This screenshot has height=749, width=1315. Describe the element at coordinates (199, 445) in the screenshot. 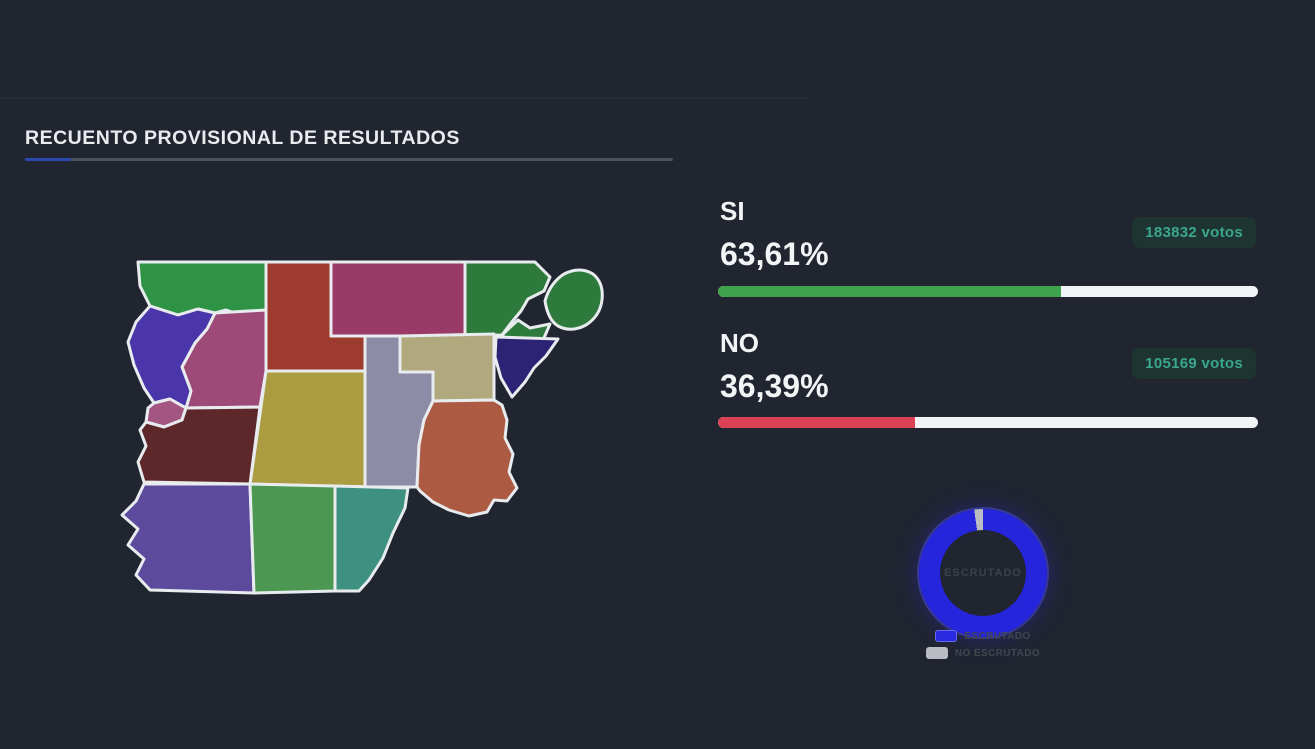

I see `map-region-west-maroon` at that location.